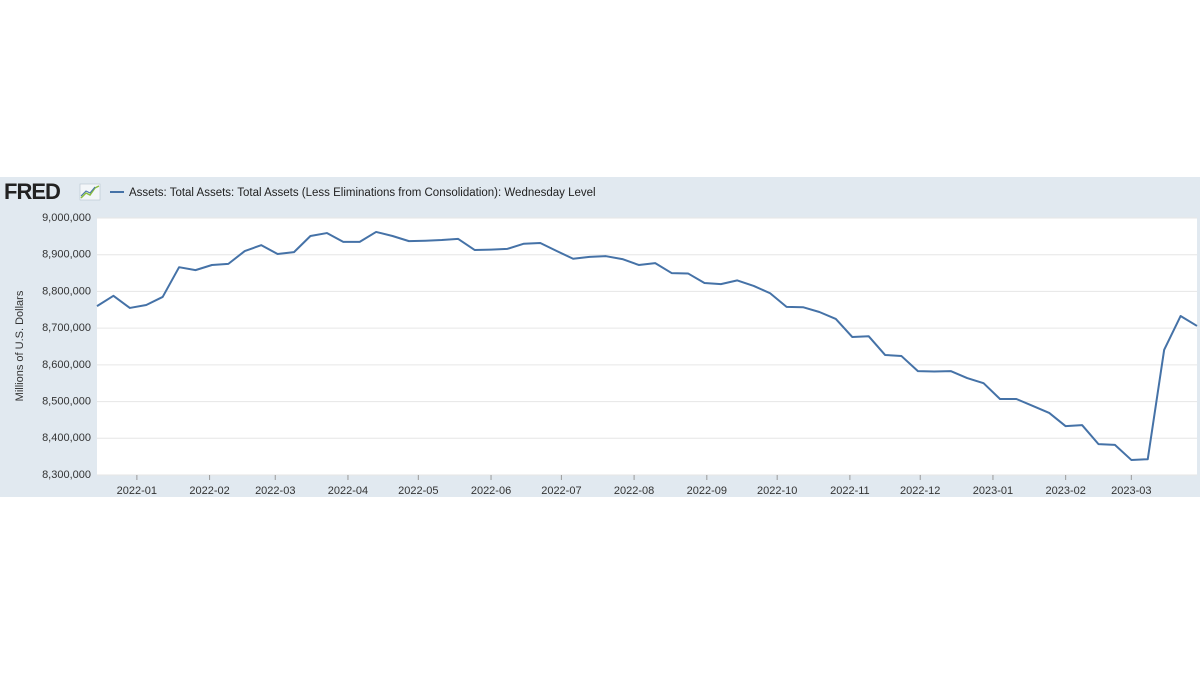 This screenshot has height=675, width=1200. I want to click on x-tick-label: 2022-10, so click(777, 491).